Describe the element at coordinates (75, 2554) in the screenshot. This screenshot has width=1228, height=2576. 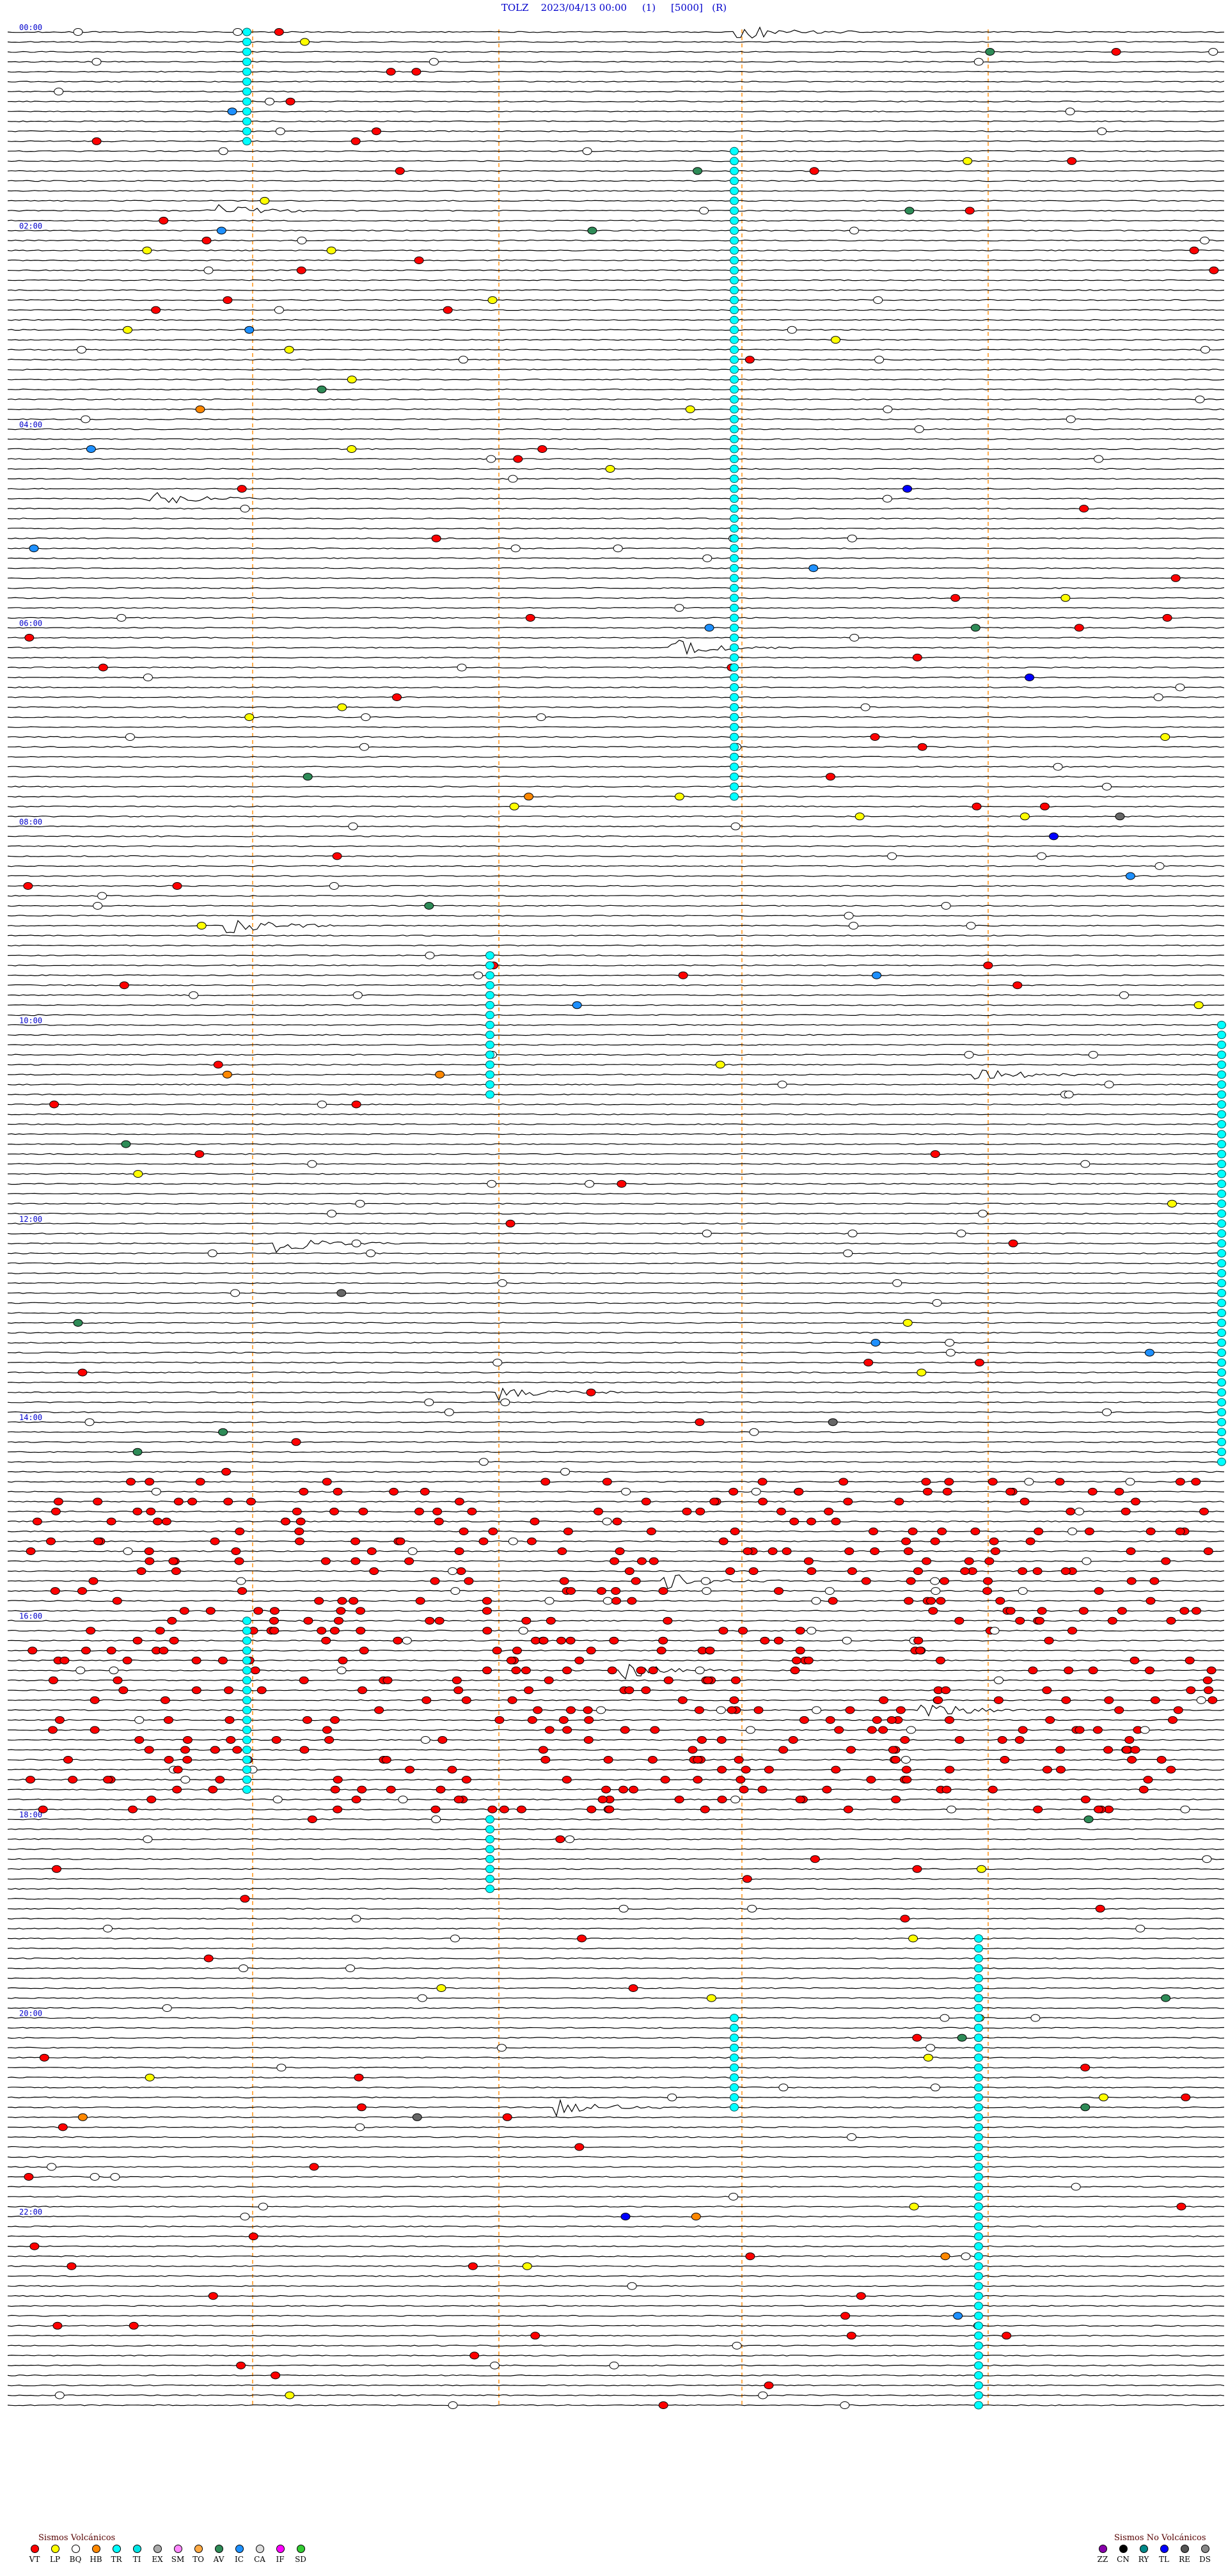
I see `legend-volcanic-bq: BQ` at that location.